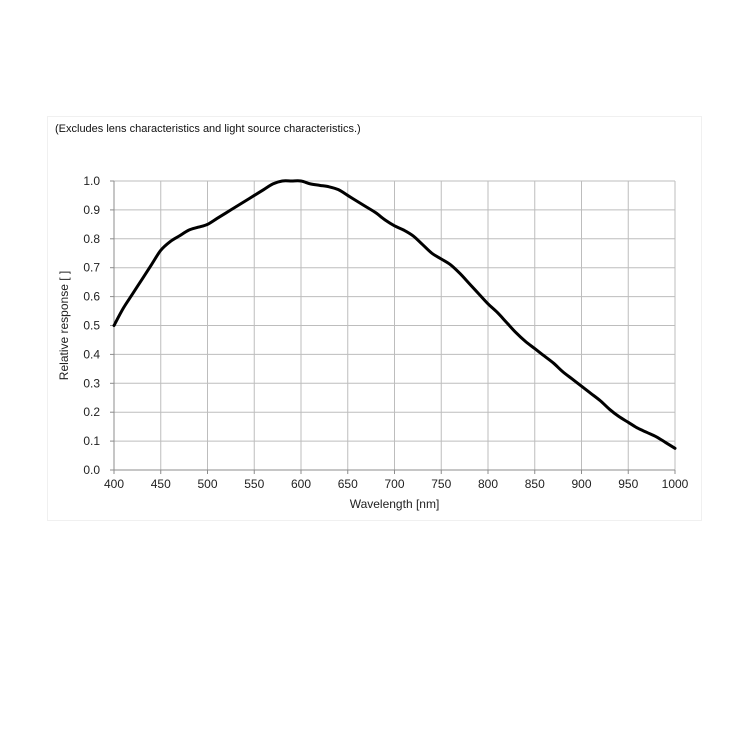 The height and width of the screenshot is (750, 750). Describe the element at coordinates (441, 484) in the screenshot. I see `x-tick-label: 750` at that location.